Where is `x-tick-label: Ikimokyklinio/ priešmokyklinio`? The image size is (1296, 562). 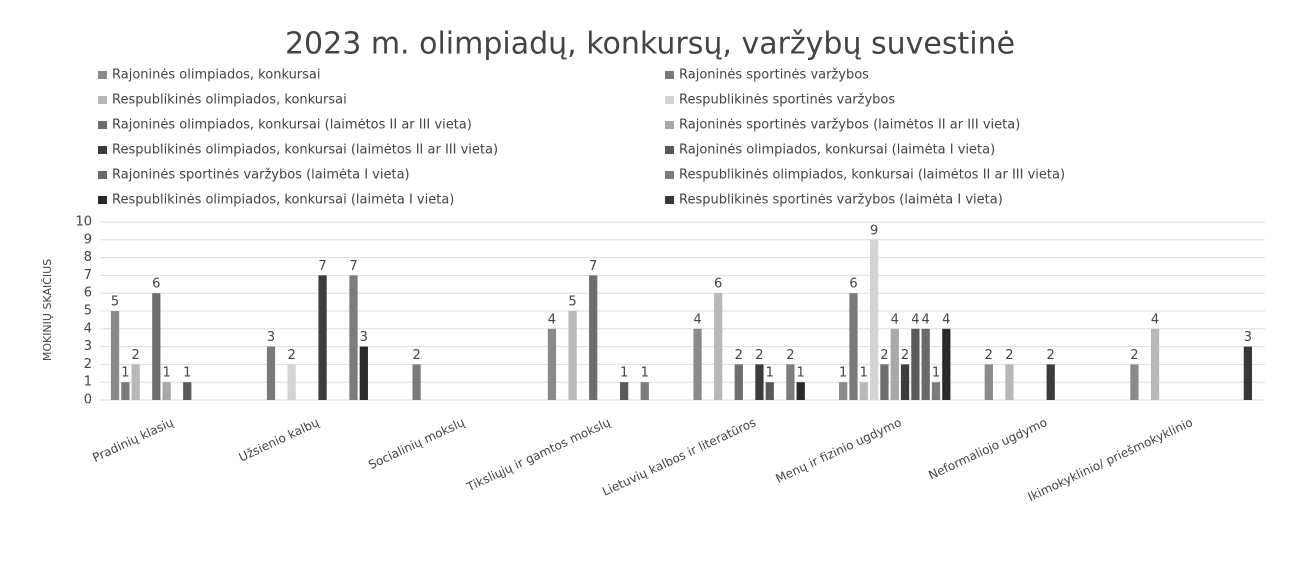
x-tick-label: Ikimokyklinio/ priešmokyklinio is located at coordinates (1110, 459).